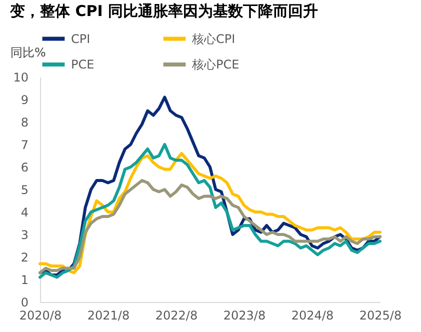  What do you see at coordinates (24, 303) in the screenshot?
I see `y-tick-label: 0` at bounding box center [24, 303].